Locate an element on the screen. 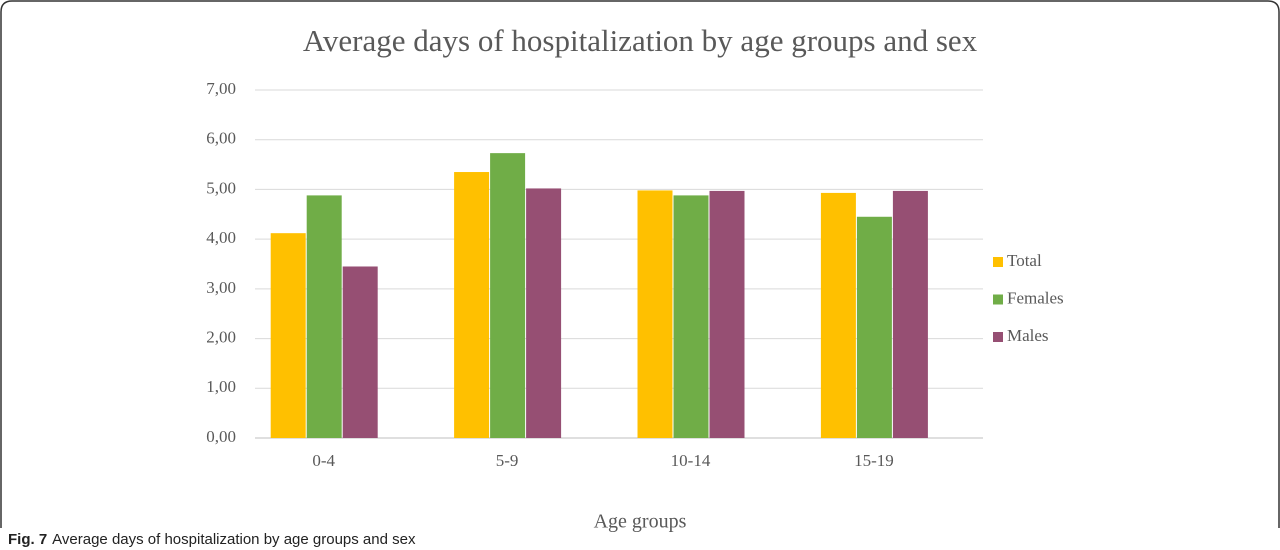 The height and width of the screenshot is (550, 1280). y-tick-label: 4,00 is located at coordinates (221, 237).